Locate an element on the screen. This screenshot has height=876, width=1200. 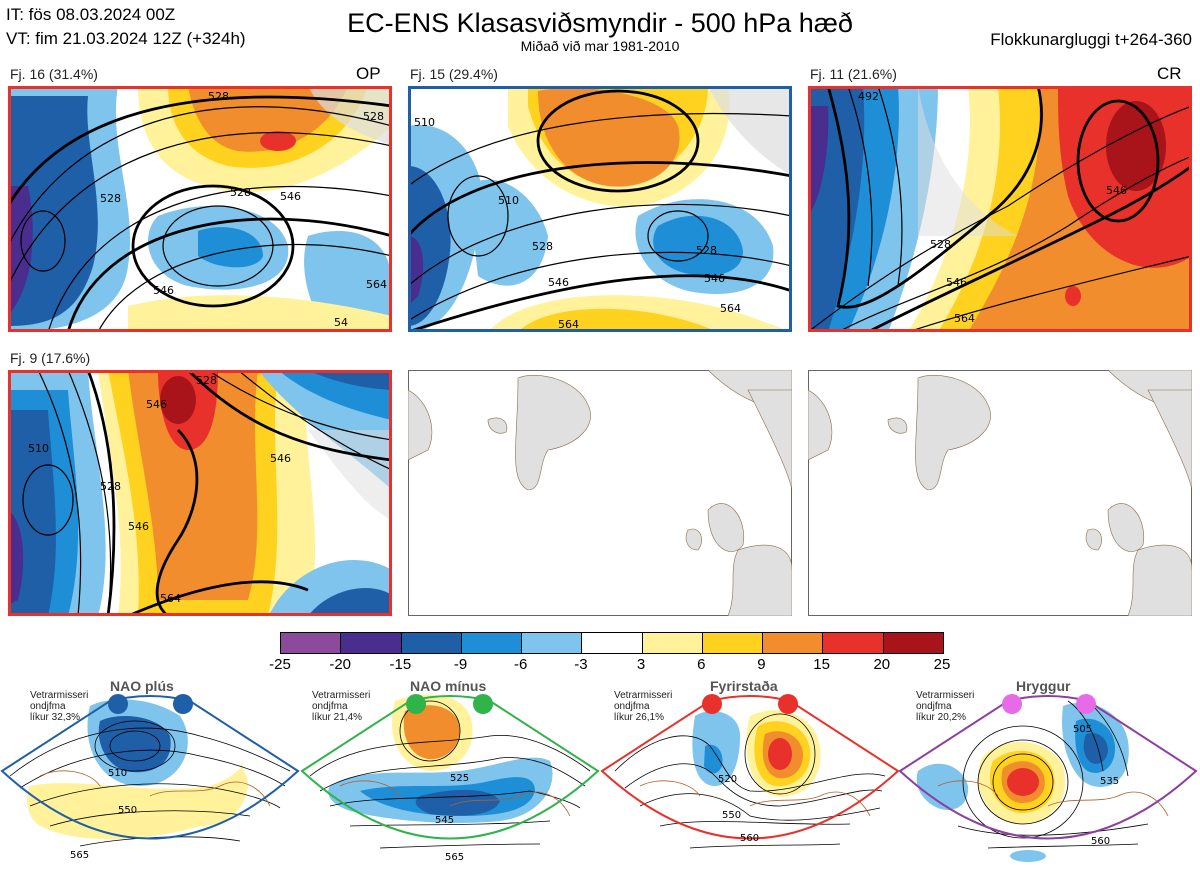
cluster-map-3: 492 528 546 546 564 is located at coordinates (1000, 209).